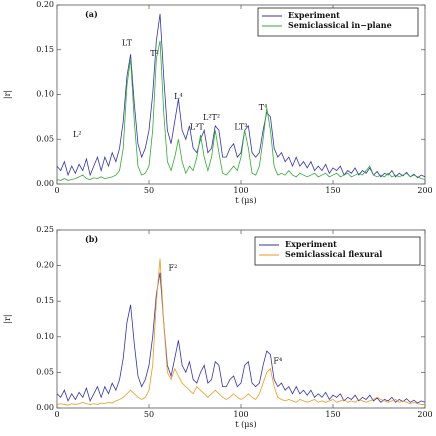 This screenshot has height=436, width=436. What do you see at coordinates (211, 117) in the screenshot?
I see `annotation: L²T²` at bounding box center [211, 117].